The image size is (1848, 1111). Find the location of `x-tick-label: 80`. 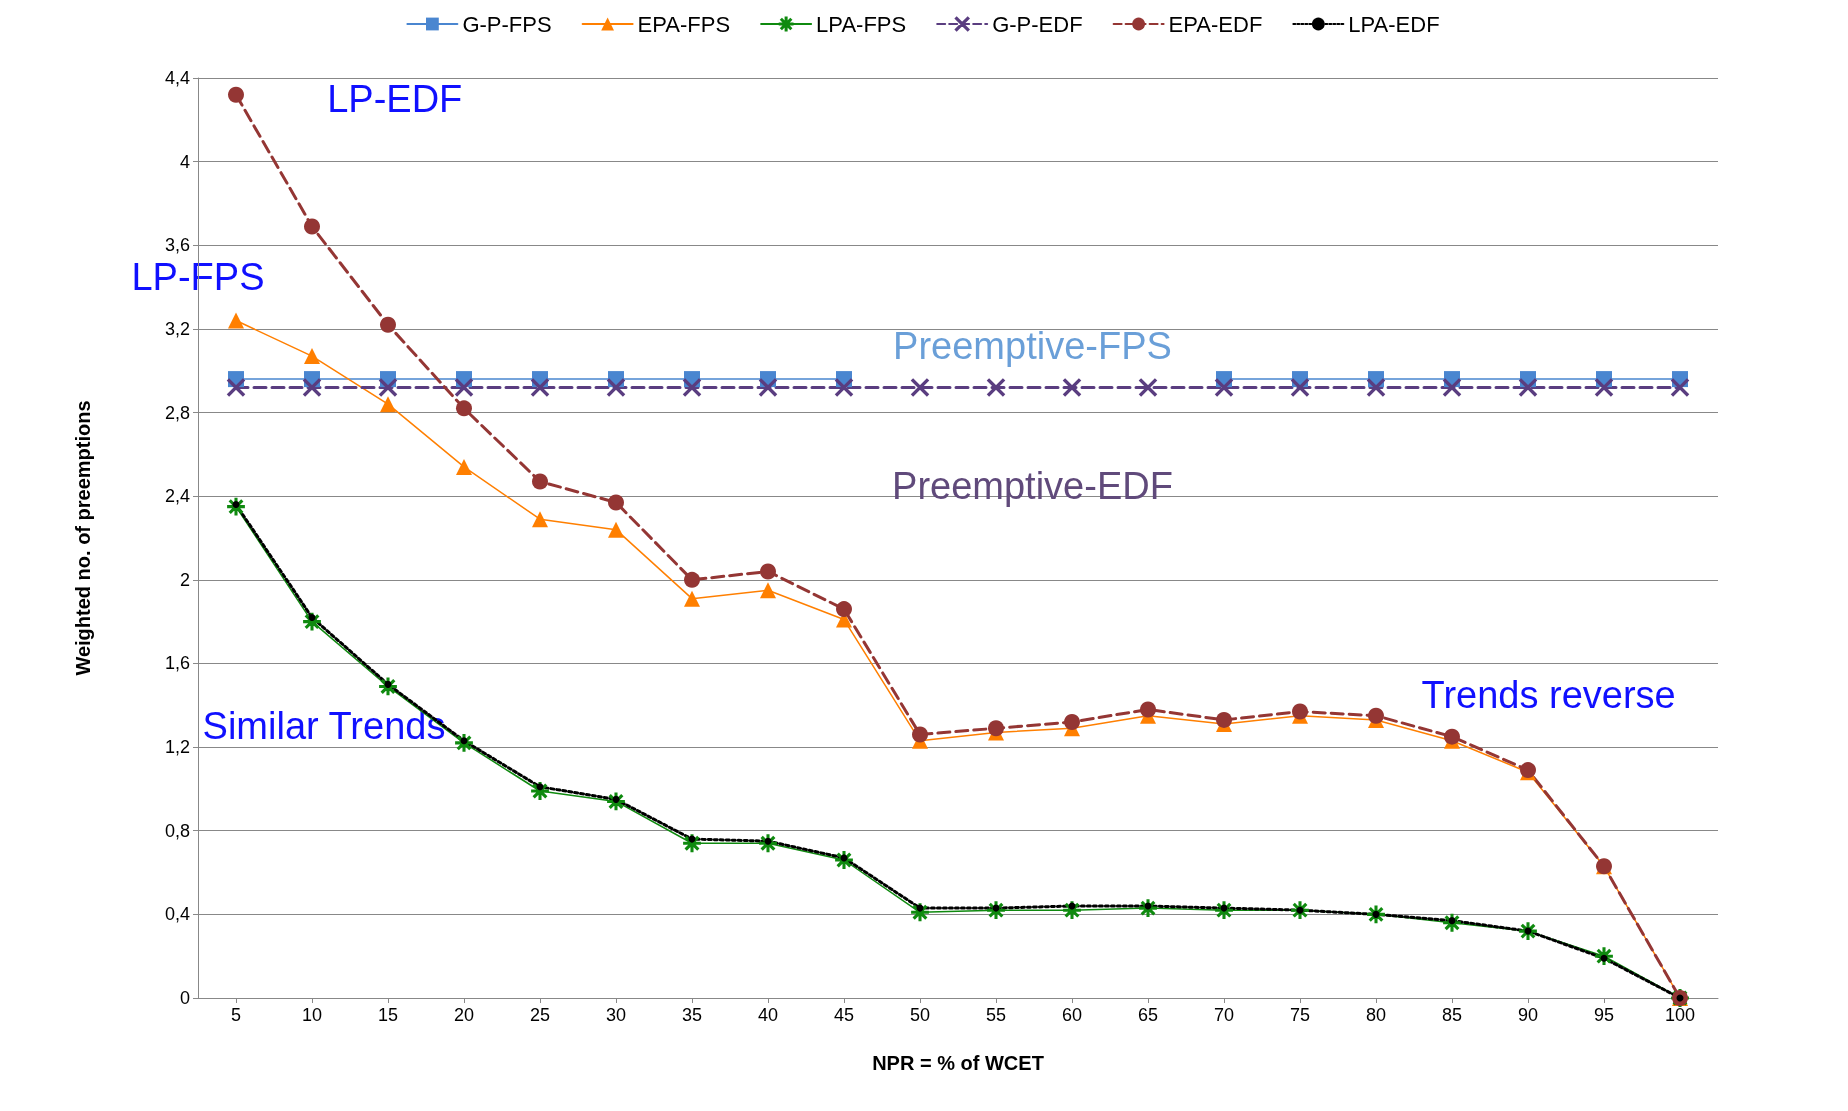

x-tick-label: 80 is located at coordinates (1376, 1015).